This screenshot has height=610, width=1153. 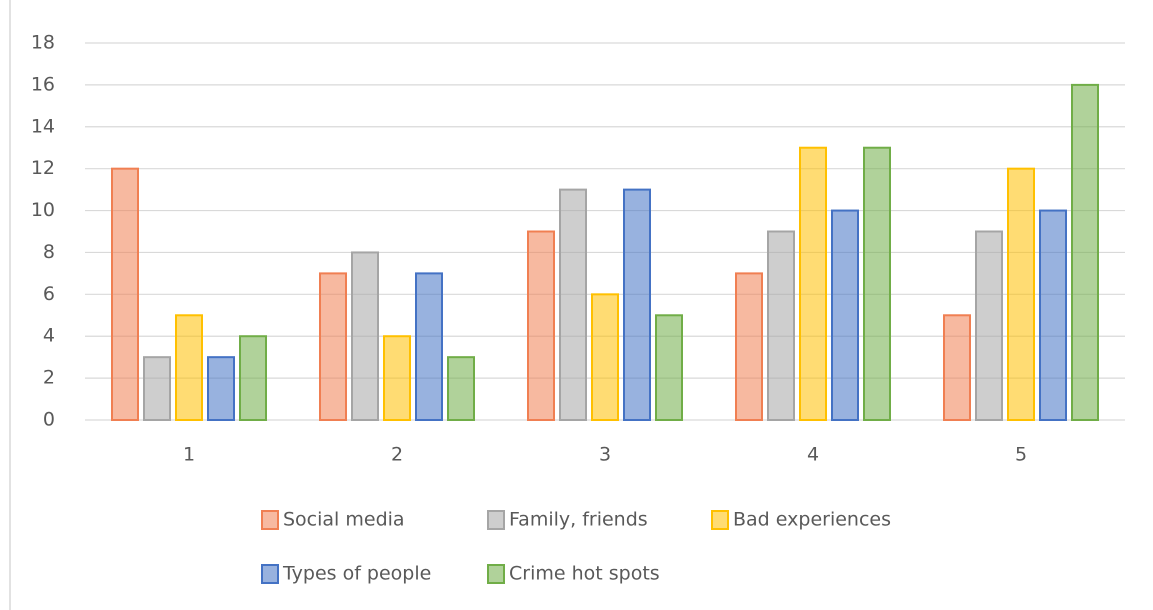 What do you see at coordinates (578, 520) in the screenshot?
I see `legend-label: Family, friends` at bounding box center [578, 520].